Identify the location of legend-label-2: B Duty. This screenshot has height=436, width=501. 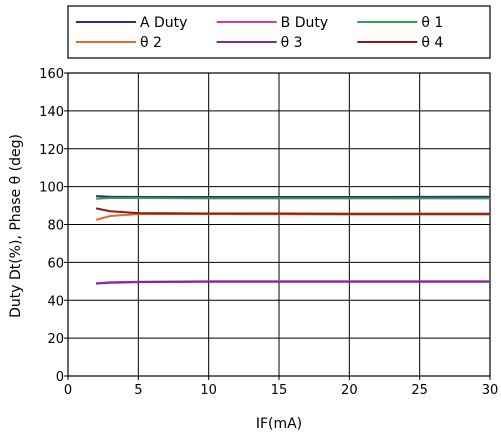
(304, 23).